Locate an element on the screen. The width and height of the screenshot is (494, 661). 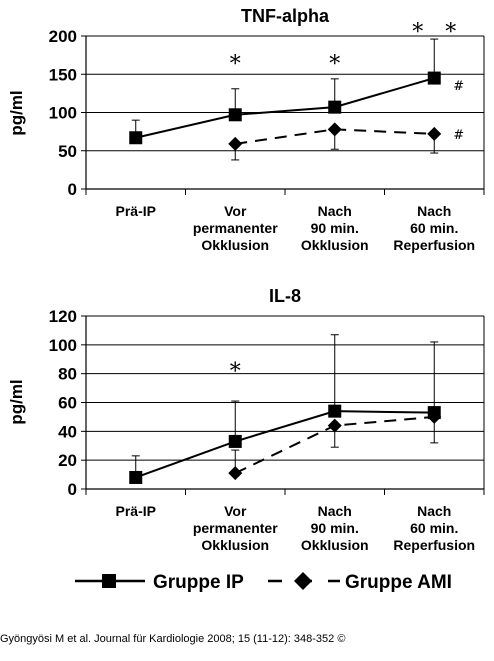
tnf-y-axis-label: pg/ml is located at coordinates (16, 112).